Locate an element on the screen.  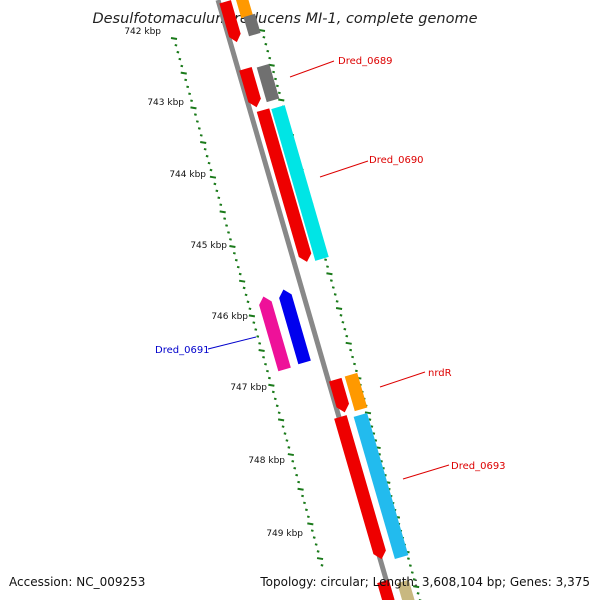
tick-label-749: 749 kbp is located at coordinates (284, 534).